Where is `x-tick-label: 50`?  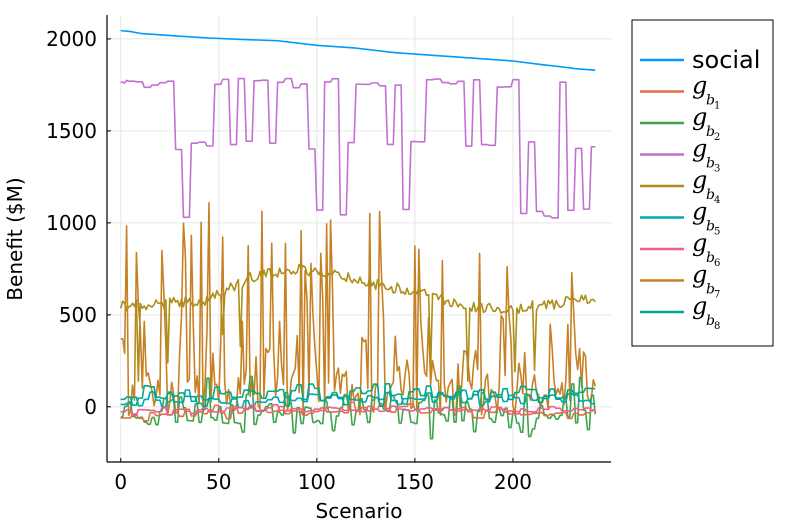 x-tick-label: 50 is located at coordinates (218, 482).